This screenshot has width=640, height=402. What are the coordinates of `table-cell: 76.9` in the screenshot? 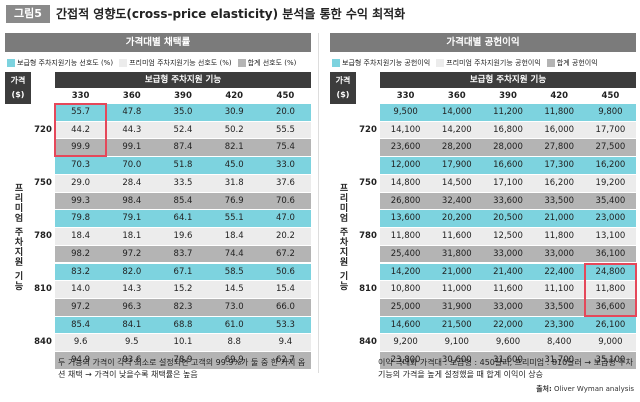 It's located at (234, 200).